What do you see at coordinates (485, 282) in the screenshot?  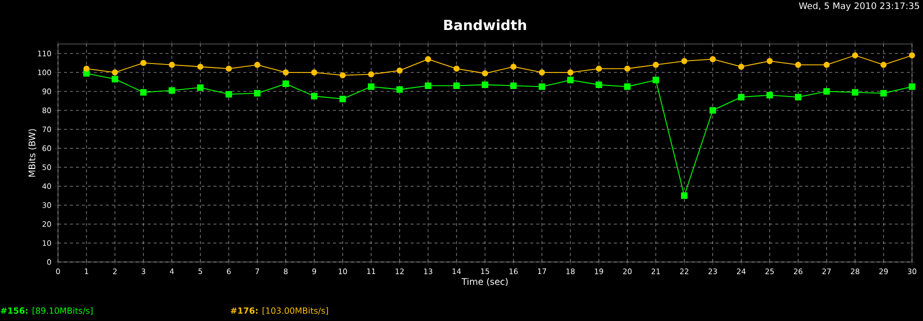 I see `x-axis-title: Time (sec)` at bounding box center [485, 282].